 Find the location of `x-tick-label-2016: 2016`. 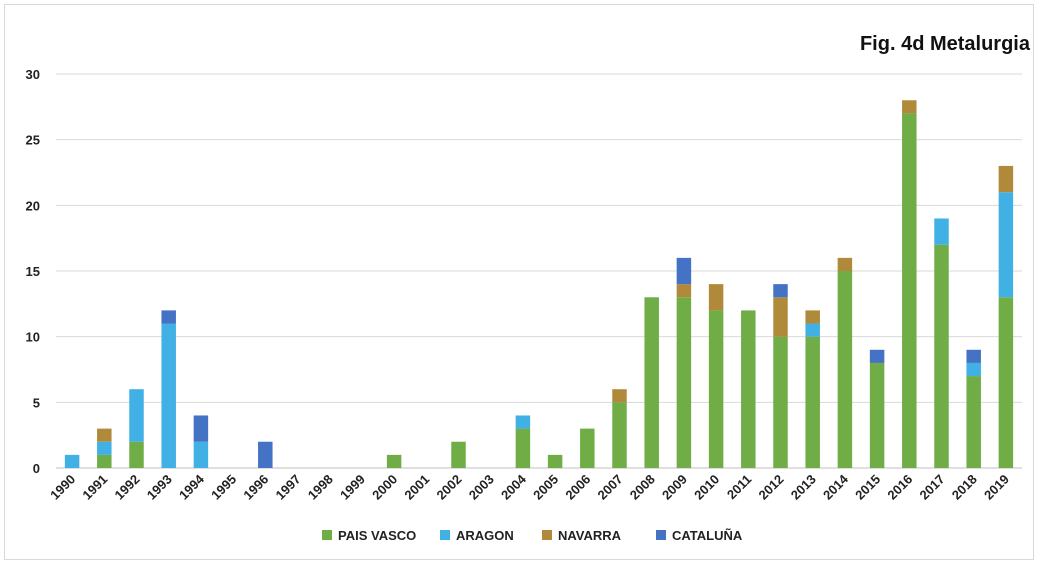

x-tick-label-2016: 2016 is located at coordinates (899, 487).